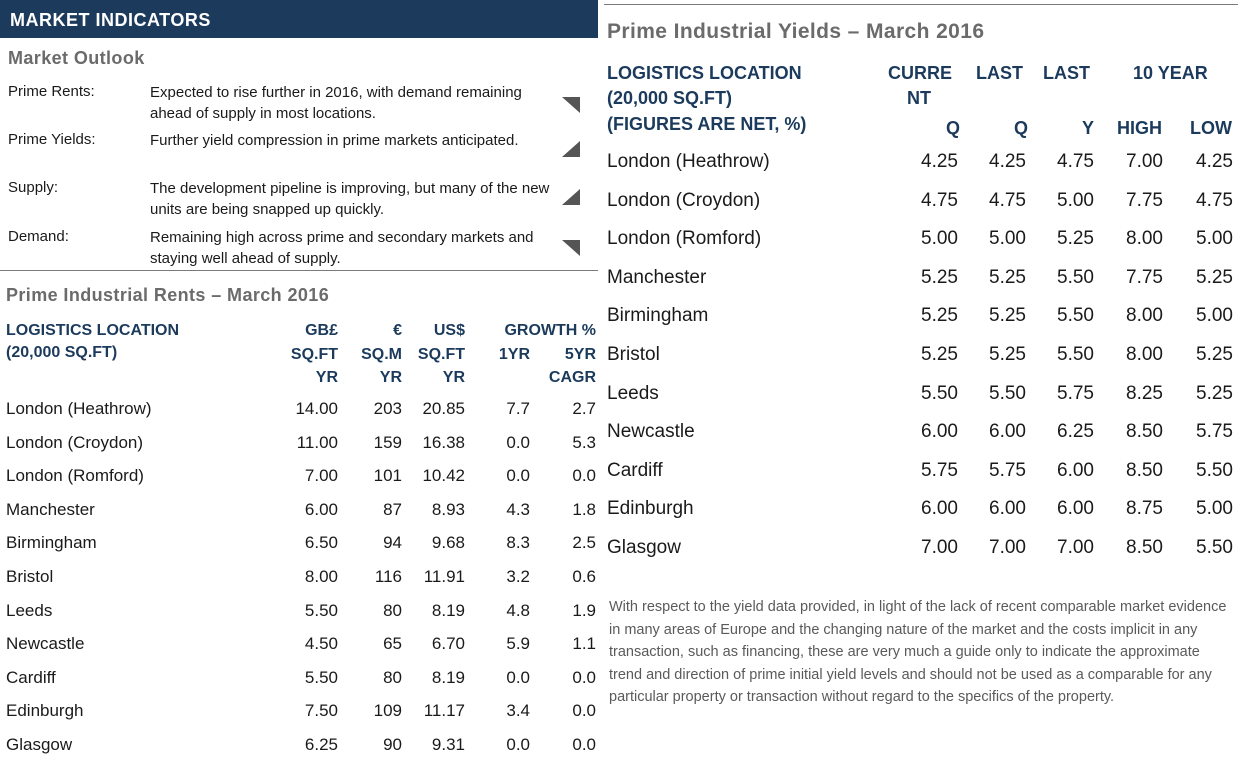  What do you see at coordinates (657, 277) in the screenshot?
I see `yields-cell-location: Manchester` at bounding box center [657, 277].